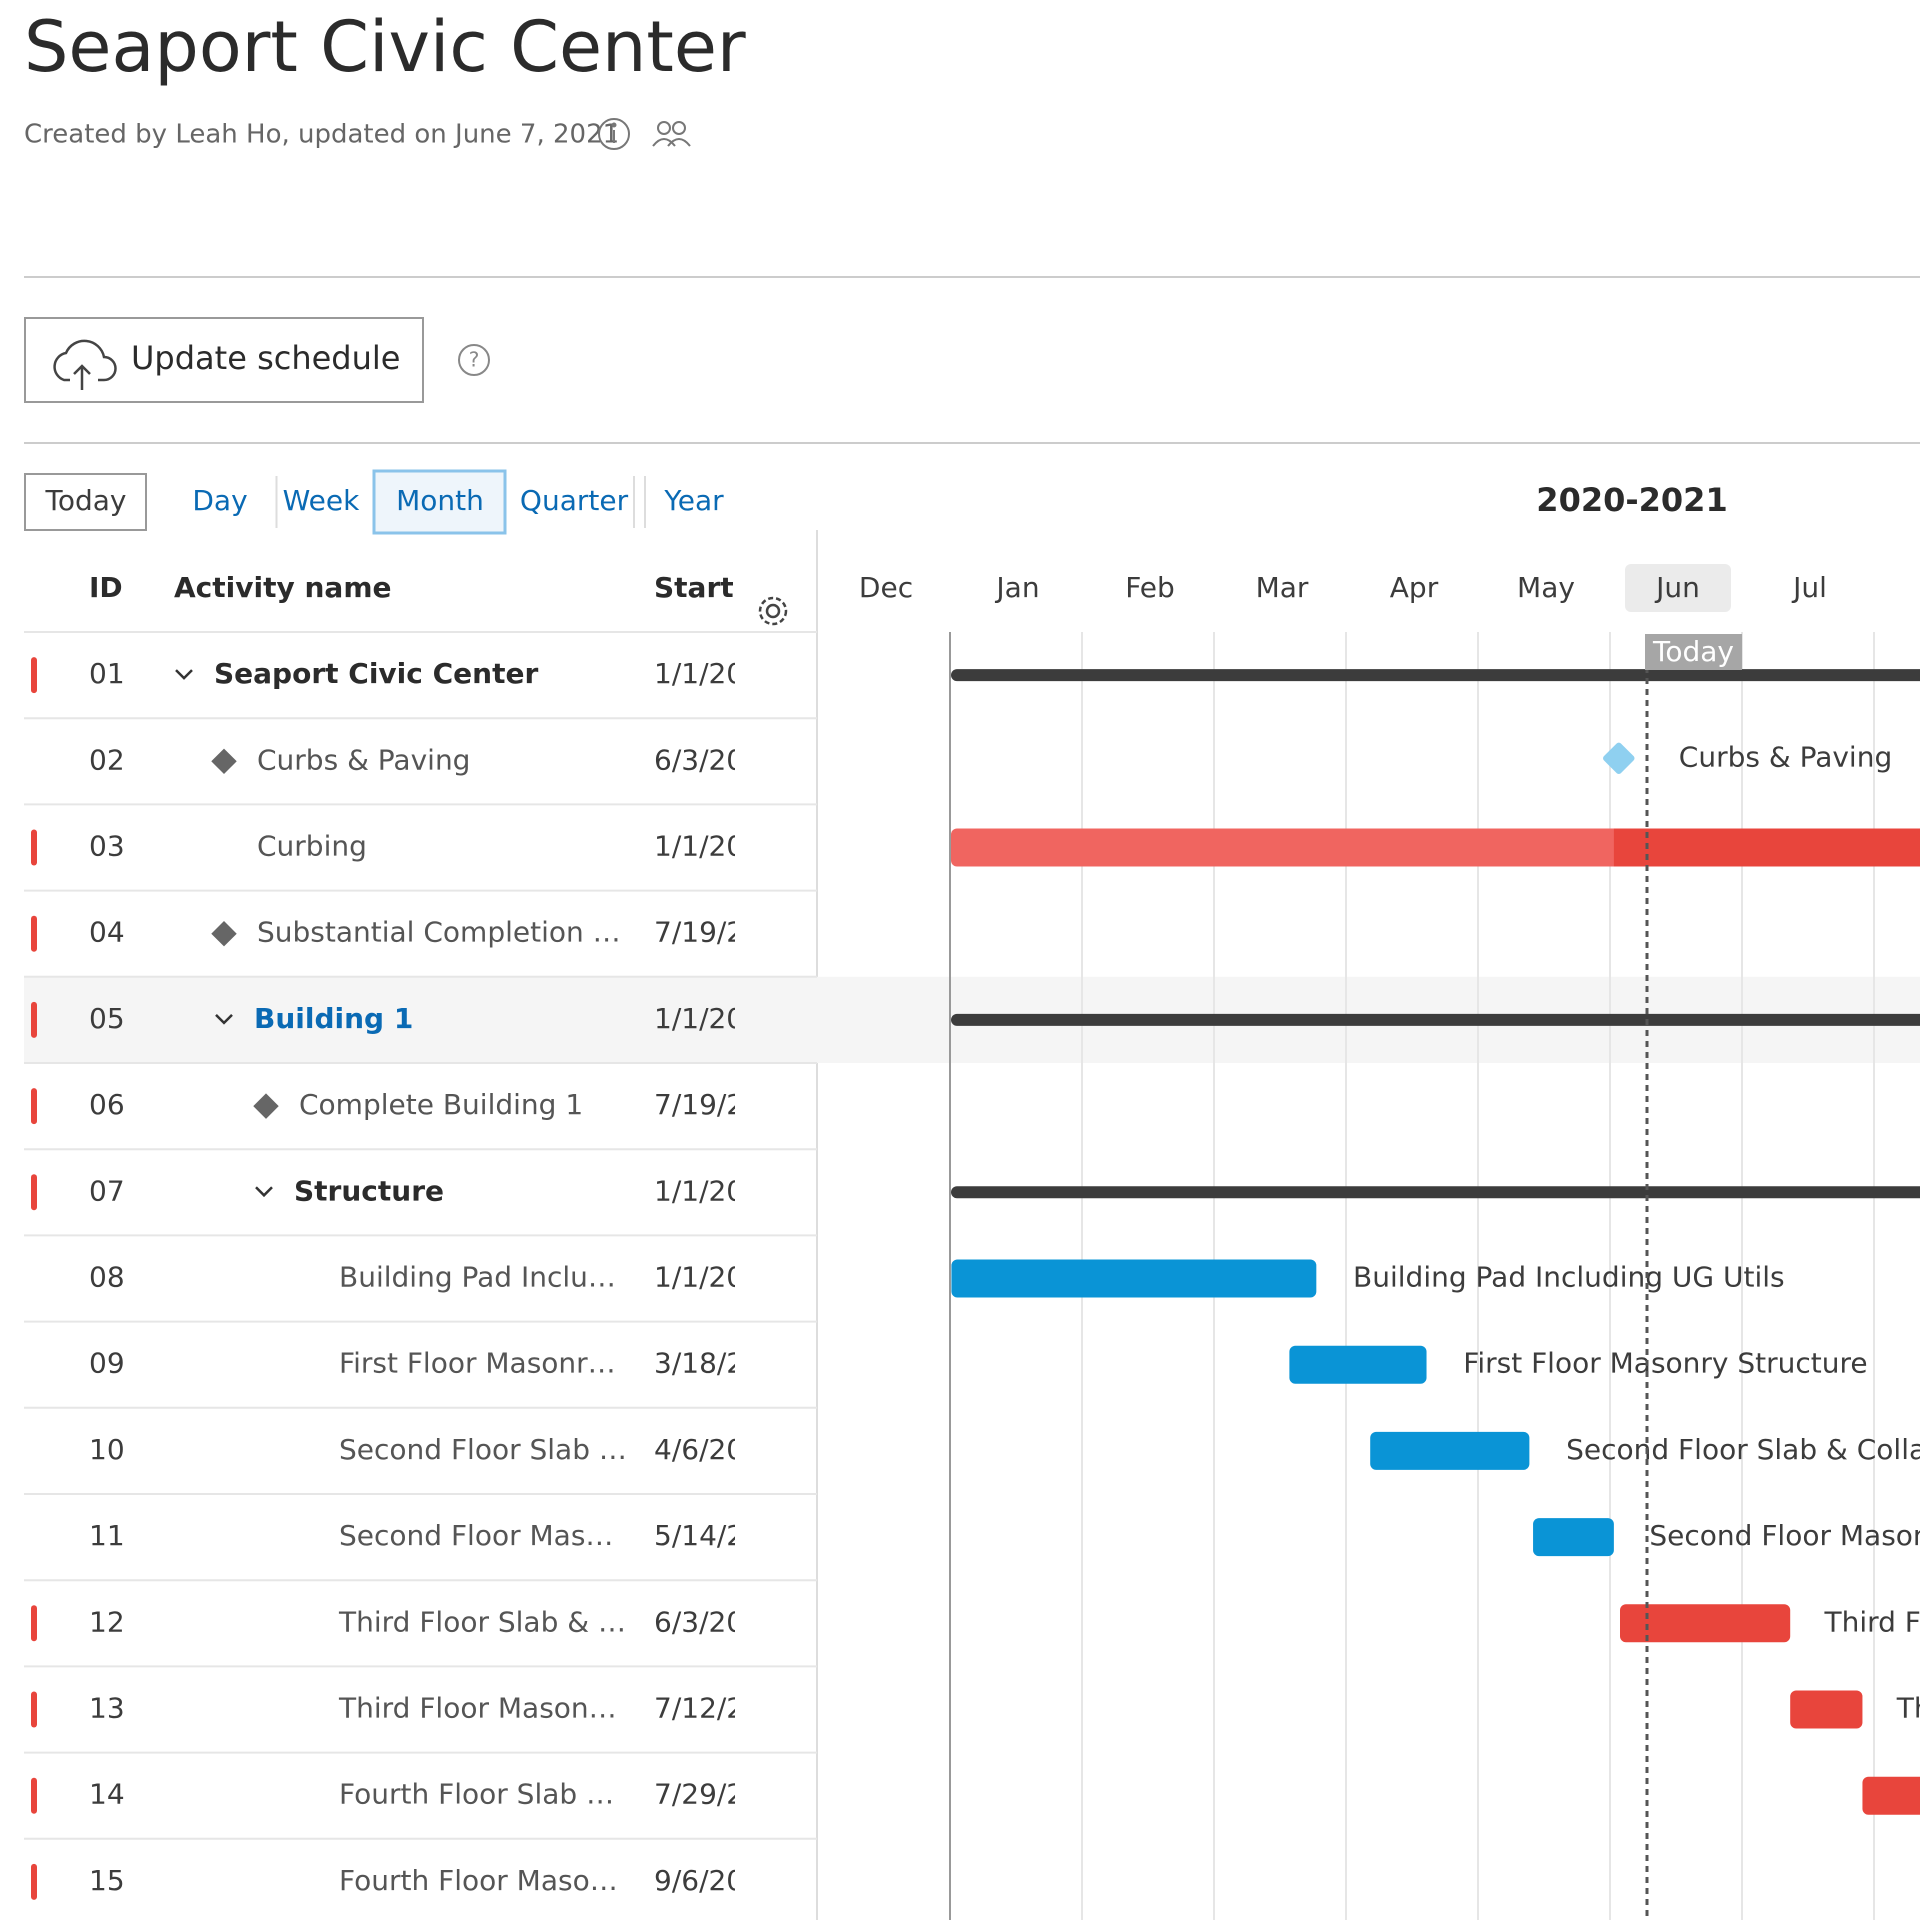  Describe the element at coordinates (699, 1535) in the screenshot. I see `start-date: 5/14/2` at that location.